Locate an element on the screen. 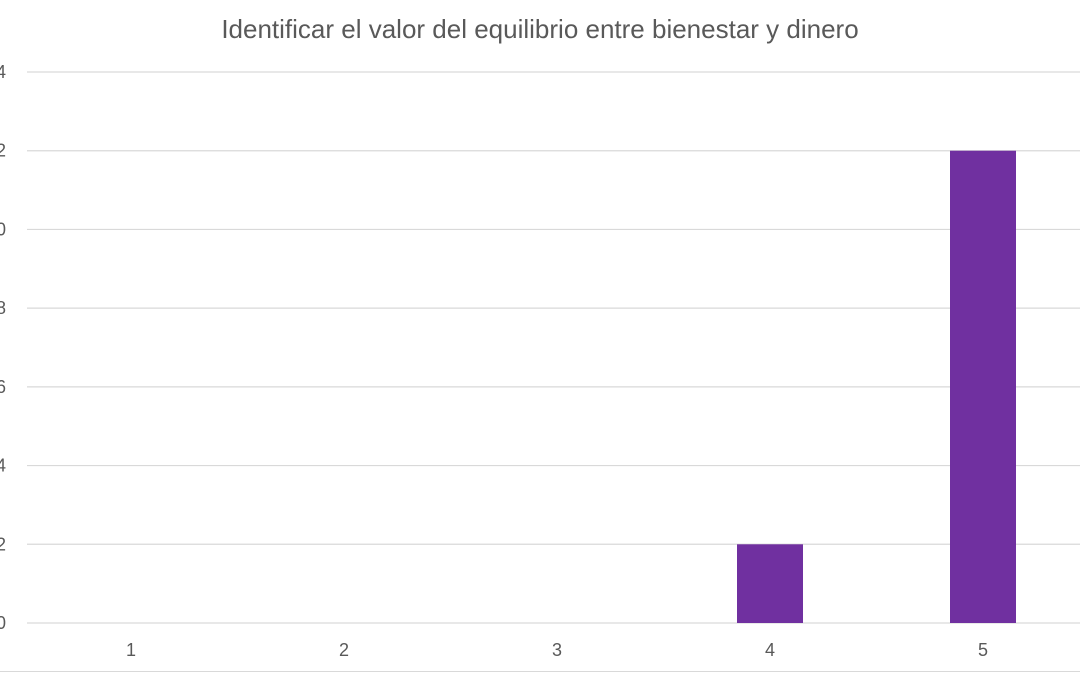 The height and width of the screenshot is (675, 1080). chart-bottom-border is located at coordinates (540, 671).